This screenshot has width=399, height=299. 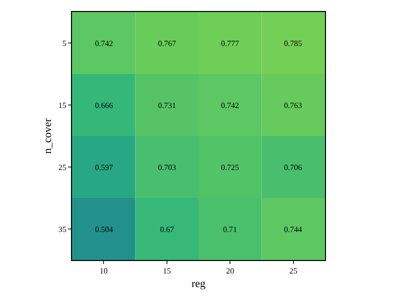 I want to click on y-axis-title: n_cover, so click(x=48, y=136).